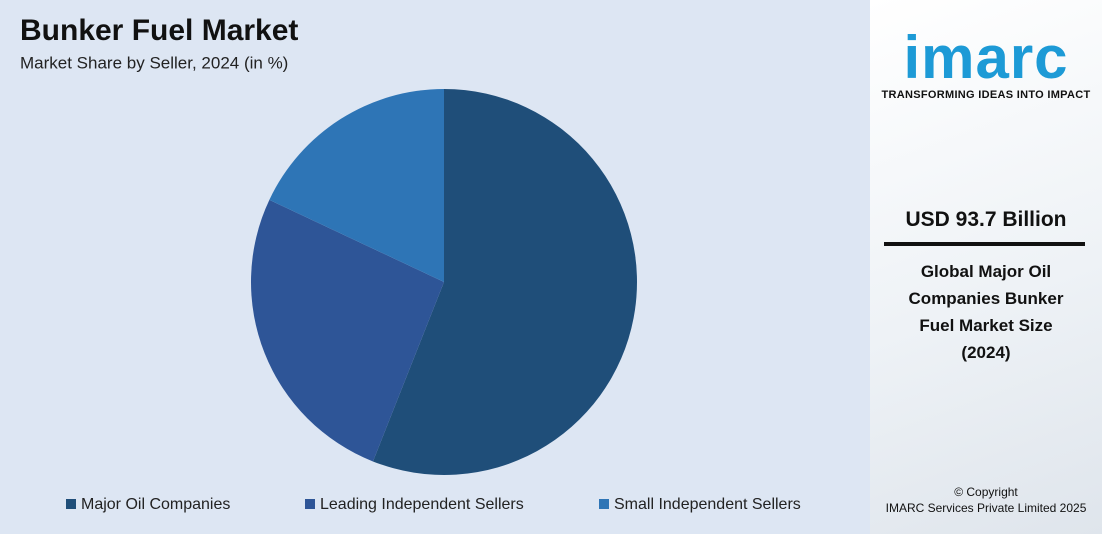 The image size is (1102, 534). Describe the element at coordinates (154, 62) in the screenshot. I see `chart-subtitle: Market Share by Seller, 2024 (in %)` at that location.